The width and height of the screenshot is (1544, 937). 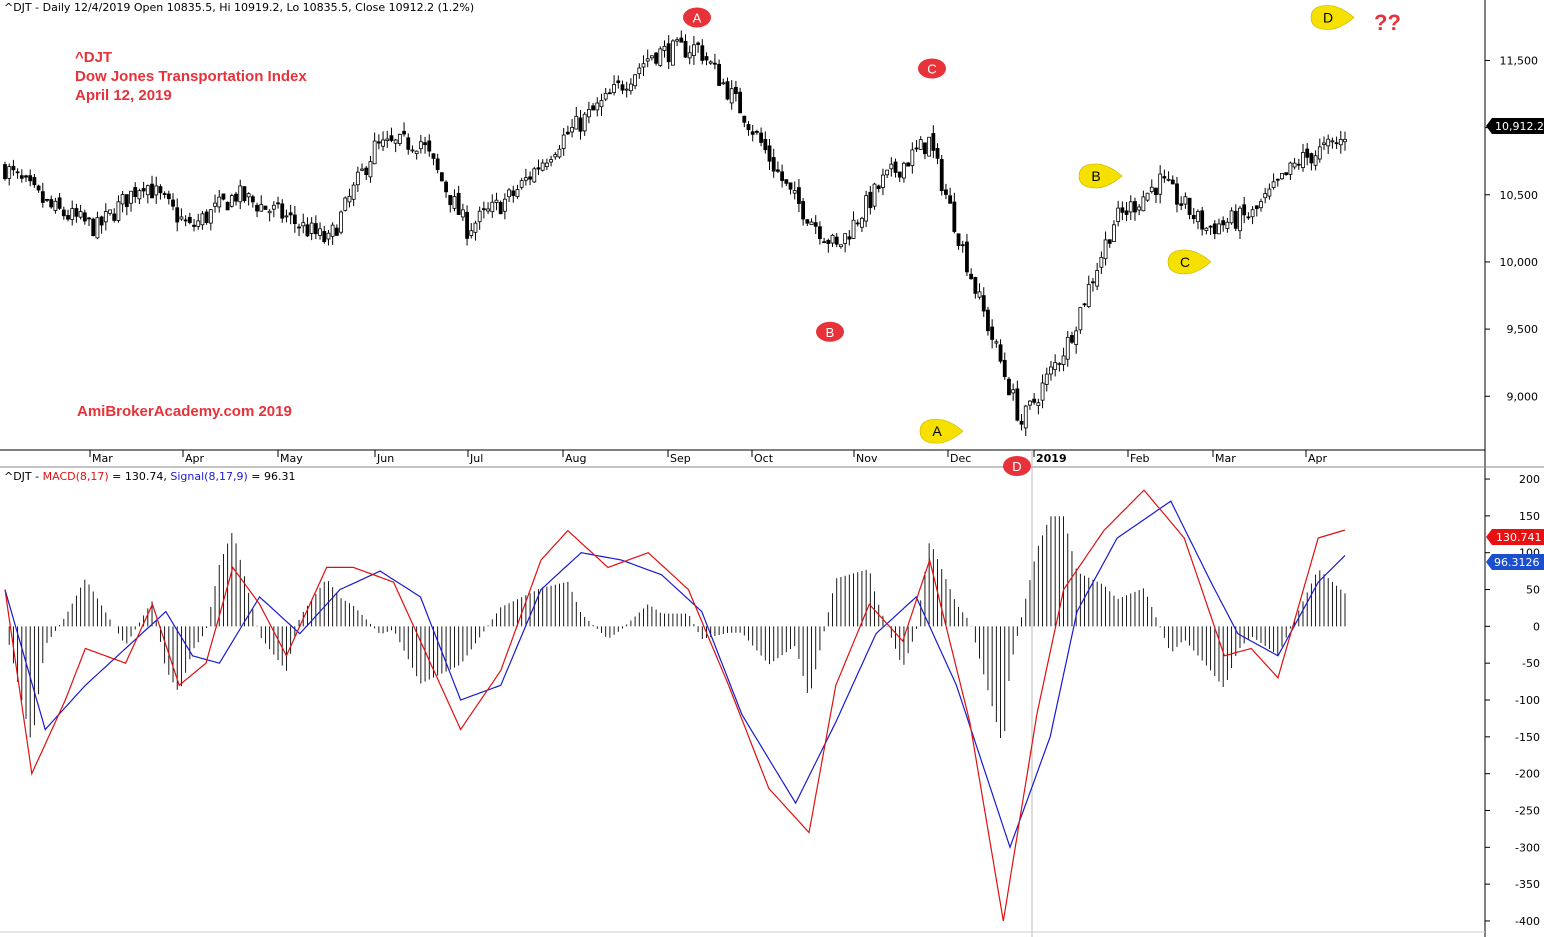 I want to click on signal-last-value: 96.3126, so click(x=1517, y=562).